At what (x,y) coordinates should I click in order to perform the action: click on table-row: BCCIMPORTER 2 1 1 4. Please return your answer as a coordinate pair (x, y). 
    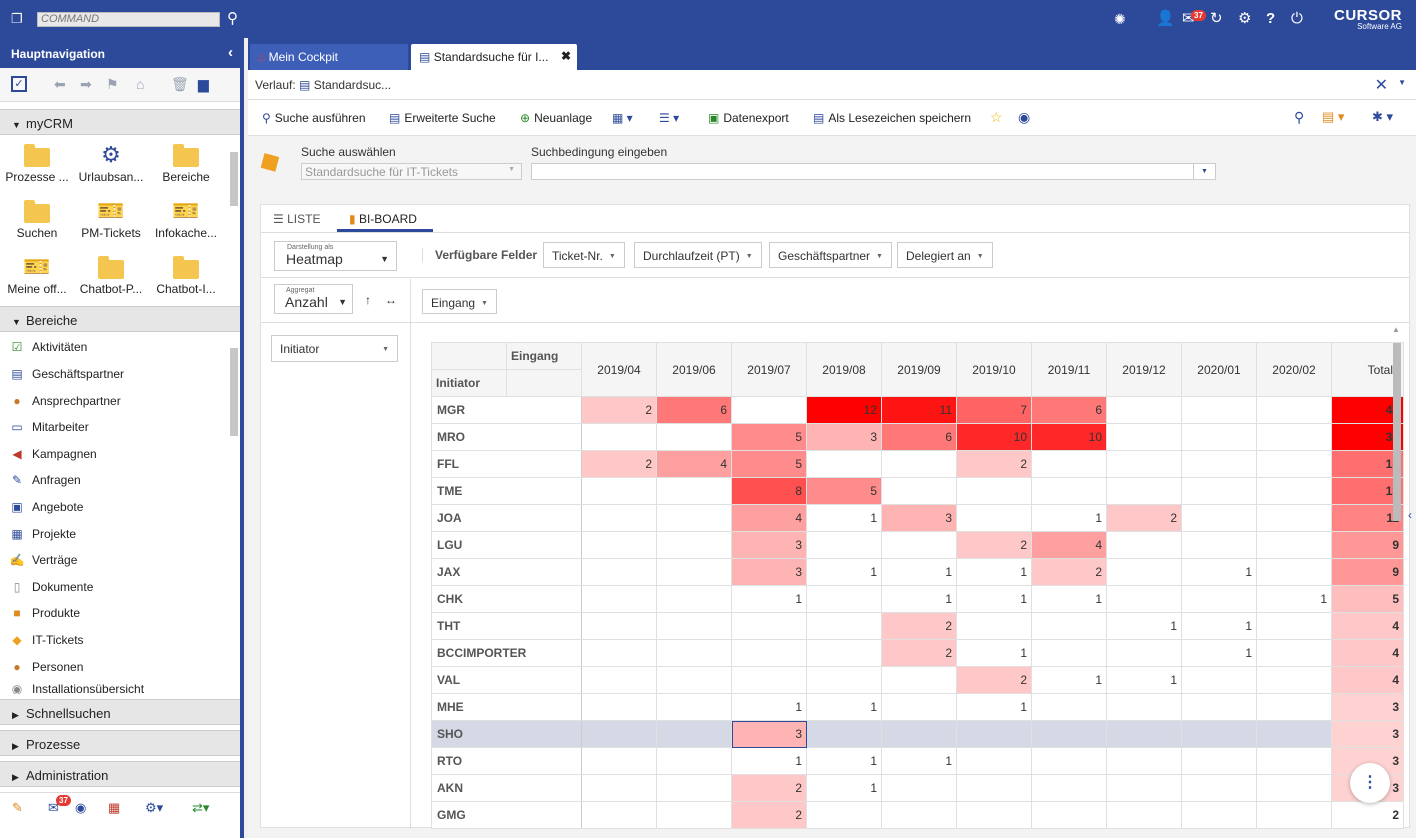
    Looking at the image, I should click on (917, 653).